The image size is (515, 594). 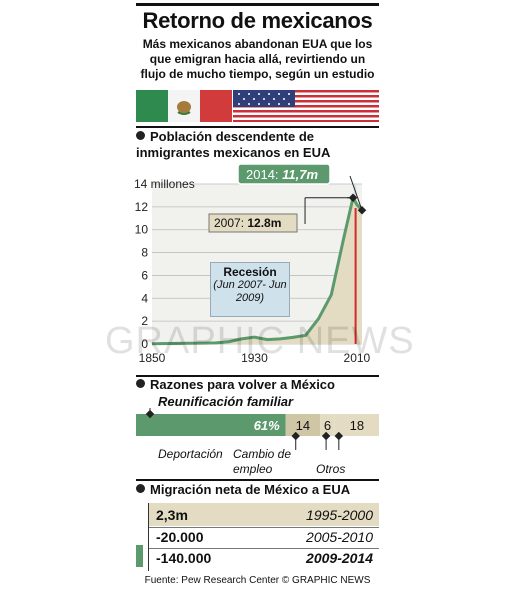 What do you see at coordinates (142, 230) in the screenshot?
I see `y-tick-label: 10` at bounding box center [142, 230].